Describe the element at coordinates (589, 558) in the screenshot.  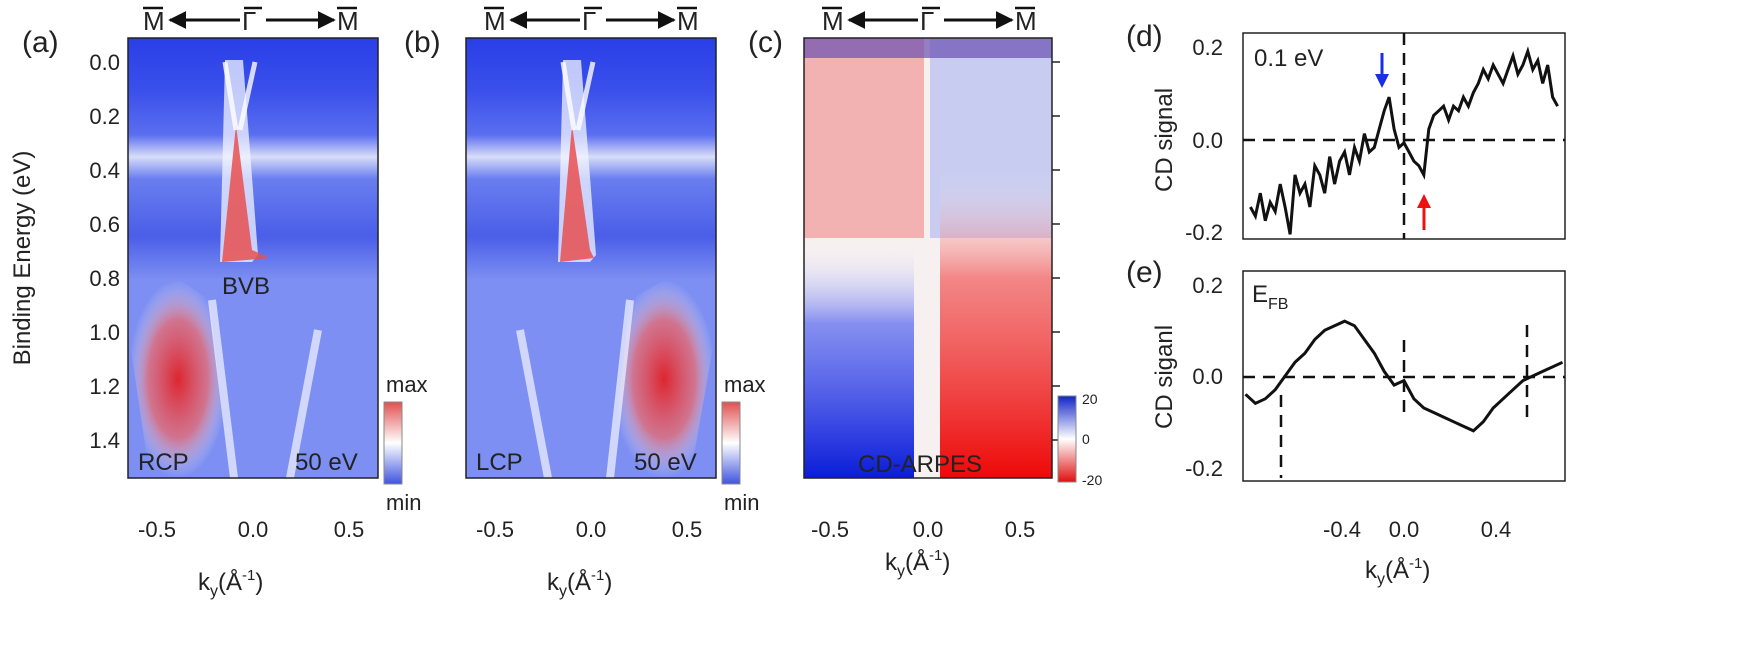
I see `panel-b-xaxis: -0.5 0.0 0.5 ky(Å-1)` at that location.